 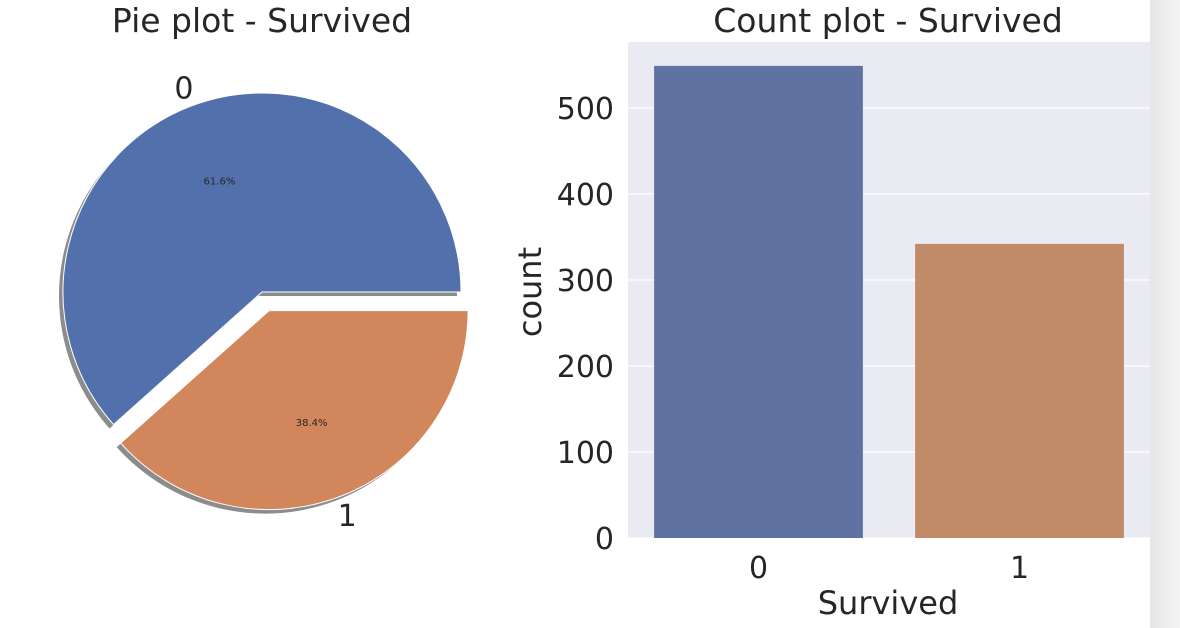 I want to click on window-edge-strip, so click(x=1165, y=314).